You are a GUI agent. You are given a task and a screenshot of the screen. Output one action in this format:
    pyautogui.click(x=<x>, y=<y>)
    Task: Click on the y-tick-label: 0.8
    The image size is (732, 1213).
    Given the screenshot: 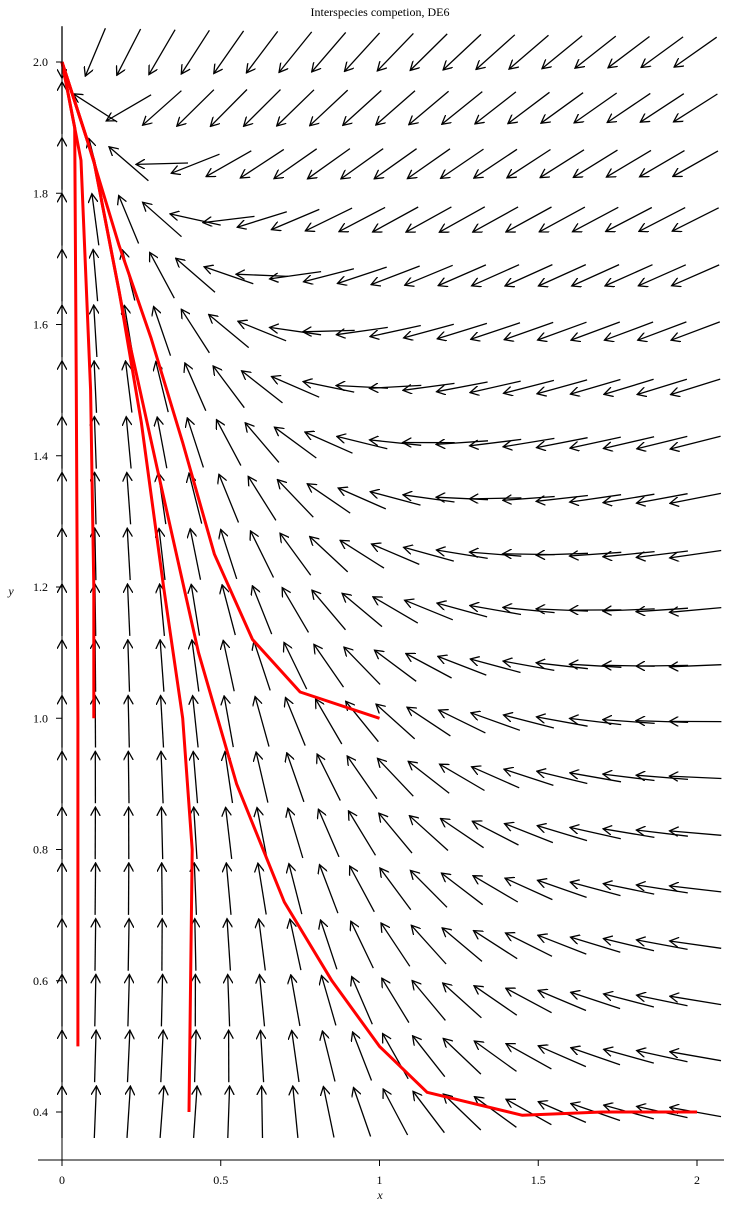 What is the action you would take?
    pyautogui.click(x=40, y=850)
    